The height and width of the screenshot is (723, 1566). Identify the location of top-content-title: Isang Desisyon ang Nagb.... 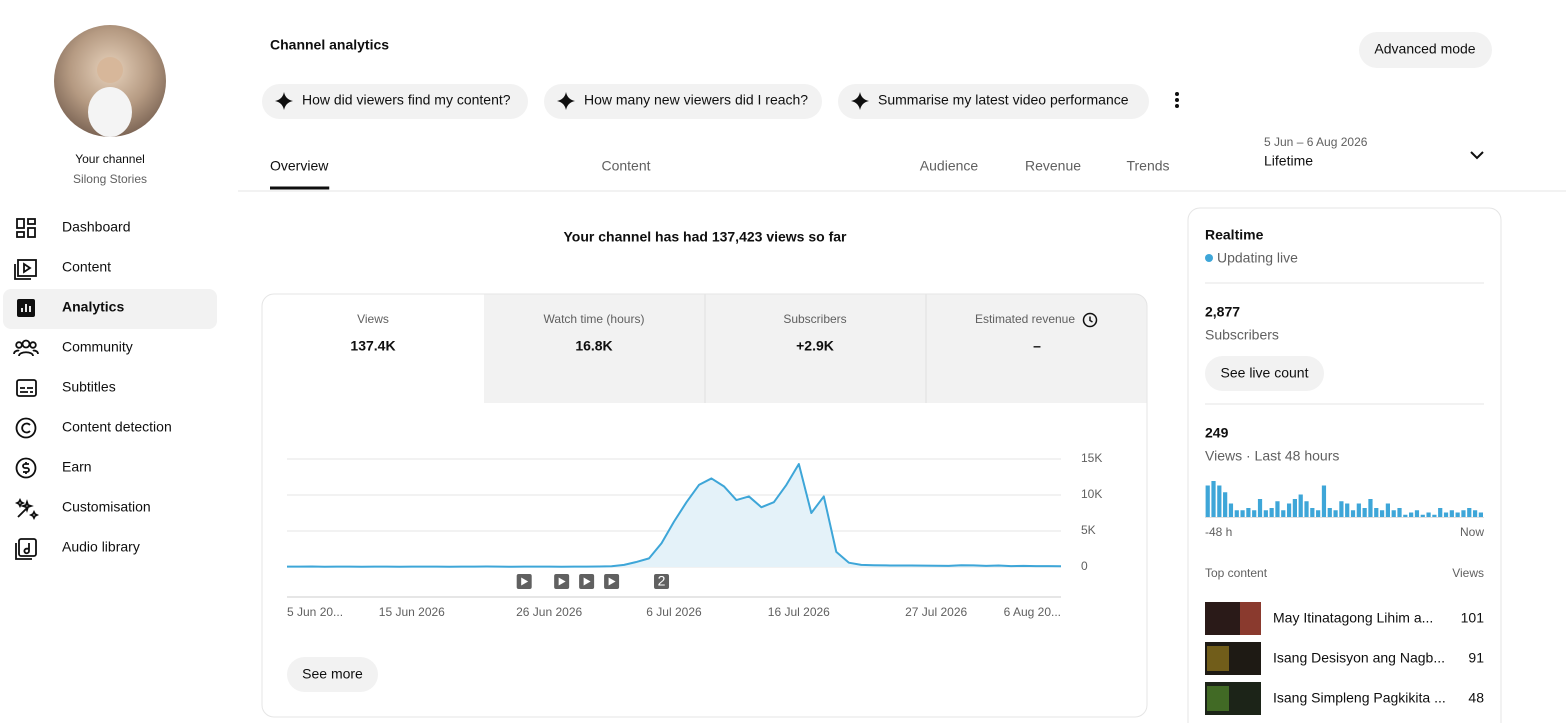
(1359, 658).